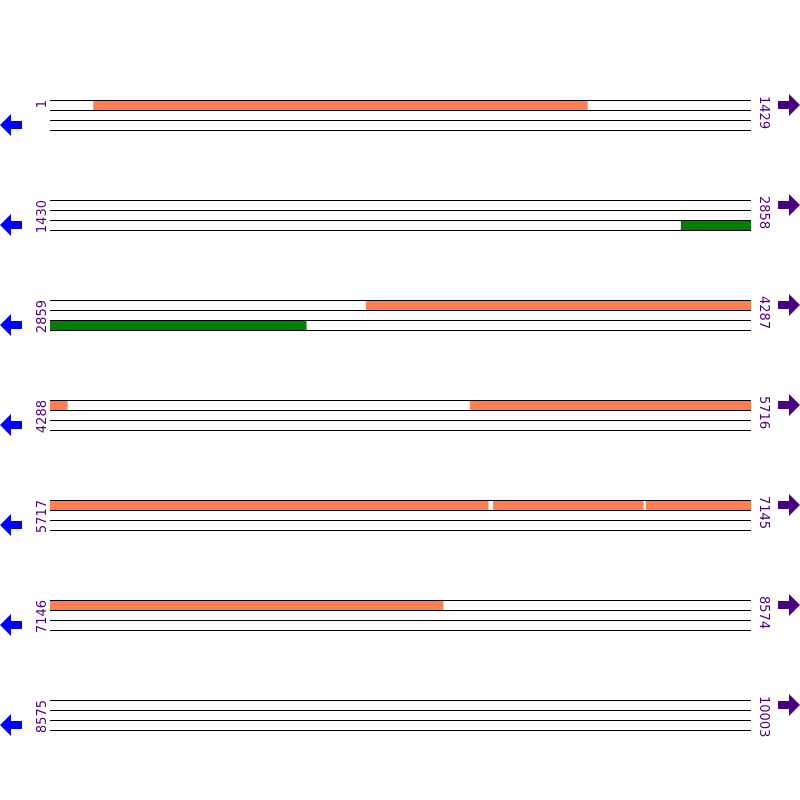  What do you see at coordinates (42, 416) in the screenshot?
I see `row-start-label: 4288` at bounding box center [42, 416].